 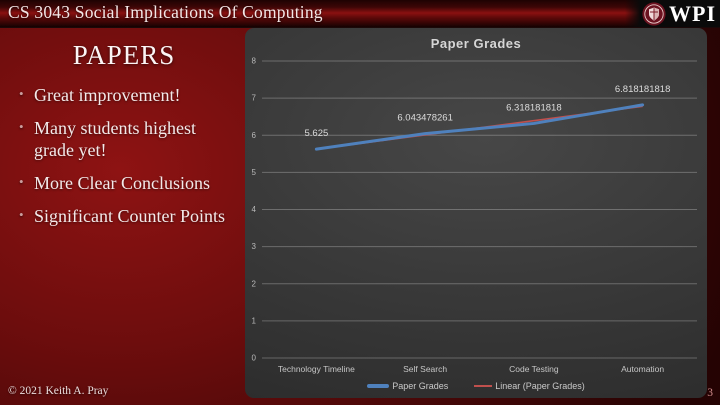 I want to click on red-line-swatch-icon, so click(x=483, y=386).